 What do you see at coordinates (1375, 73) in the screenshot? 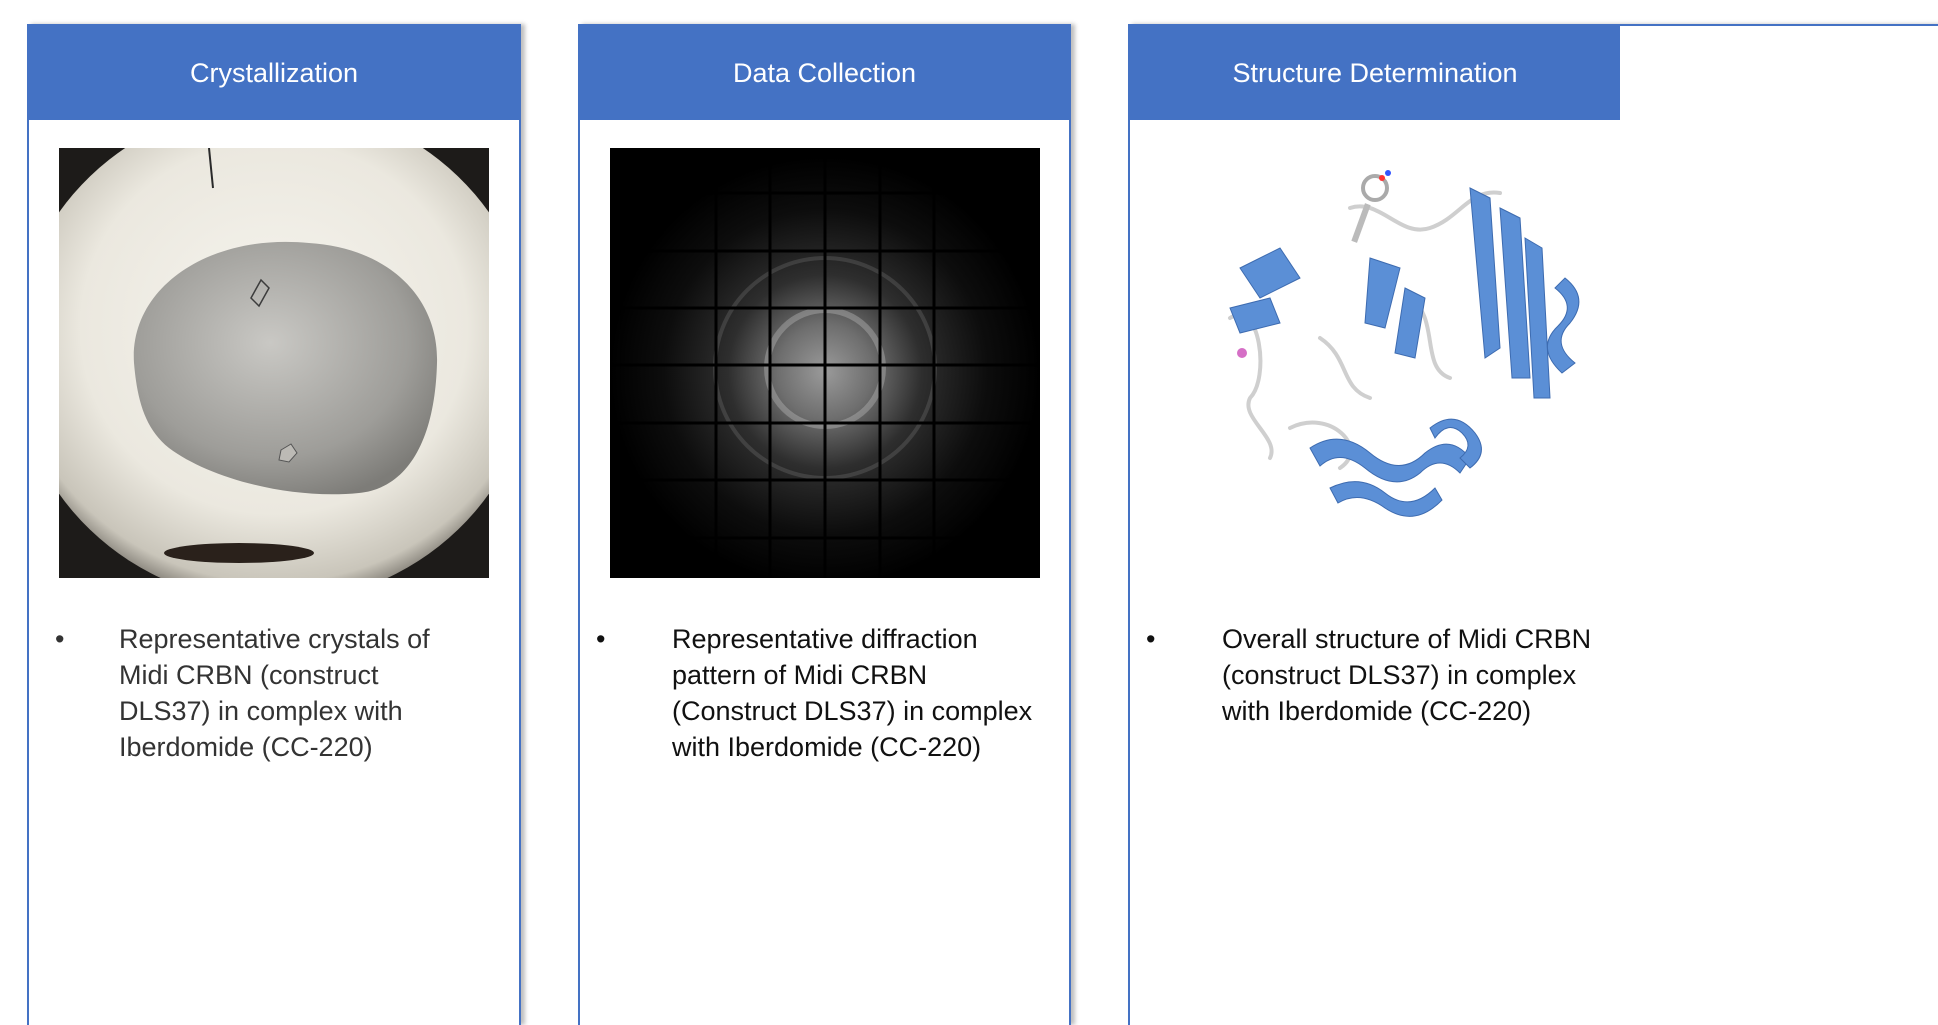
I see `panel-header-structure-determination: Structure Determination` at bounding box center [1375, 73].